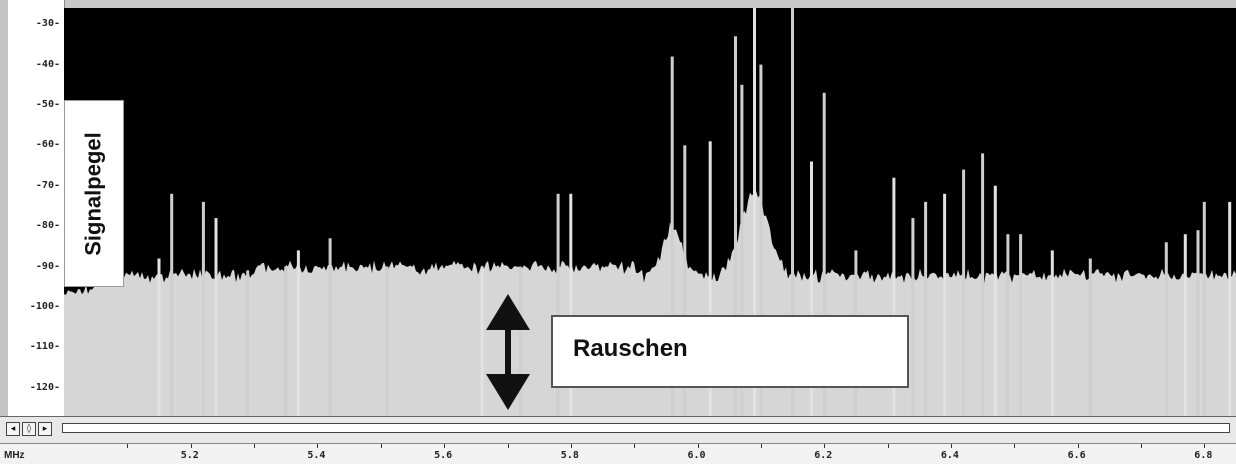  What do you see at coordinates (508, 352) in the screenshot?
I see `double-arrow-icon` at bounding box center [508, 352].